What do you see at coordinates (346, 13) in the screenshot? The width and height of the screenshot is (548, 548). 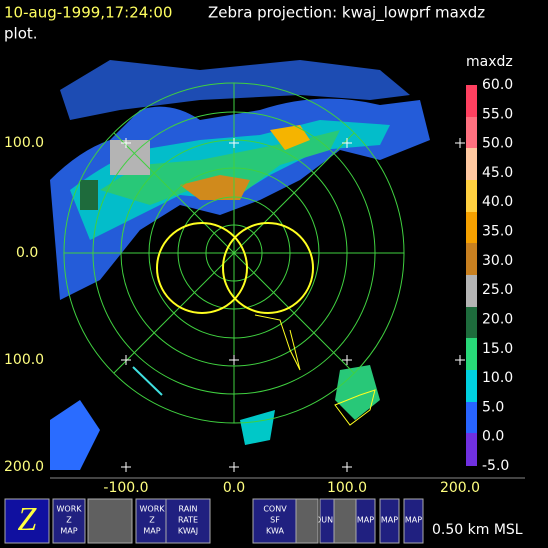 I see `title: Zebra projection: kwaj_lowprf maxdz` at bounding box center [346, 13].